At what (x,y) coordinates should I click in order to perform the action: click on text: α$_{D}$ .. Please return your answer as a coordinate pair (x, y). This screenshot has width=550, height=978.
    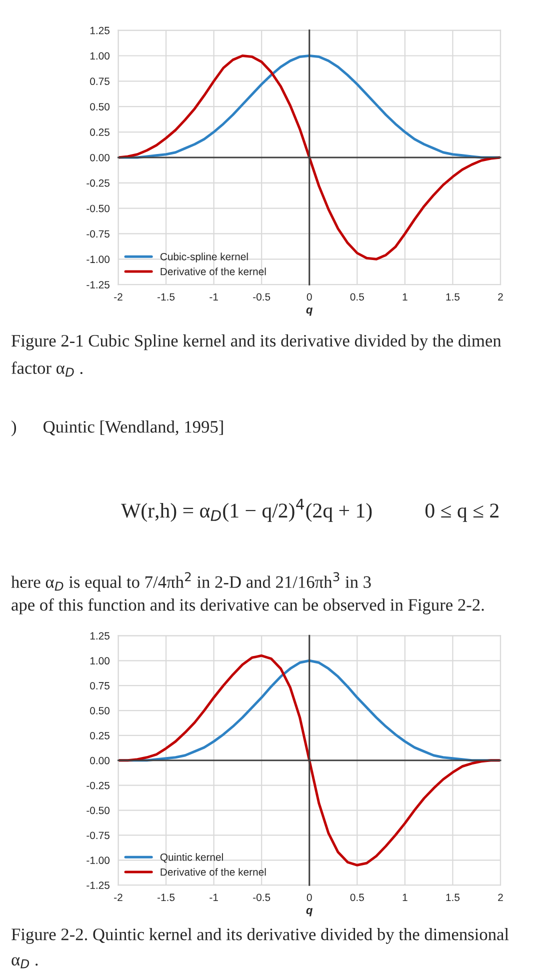
    Looking at the image, I should click on (25, 962).